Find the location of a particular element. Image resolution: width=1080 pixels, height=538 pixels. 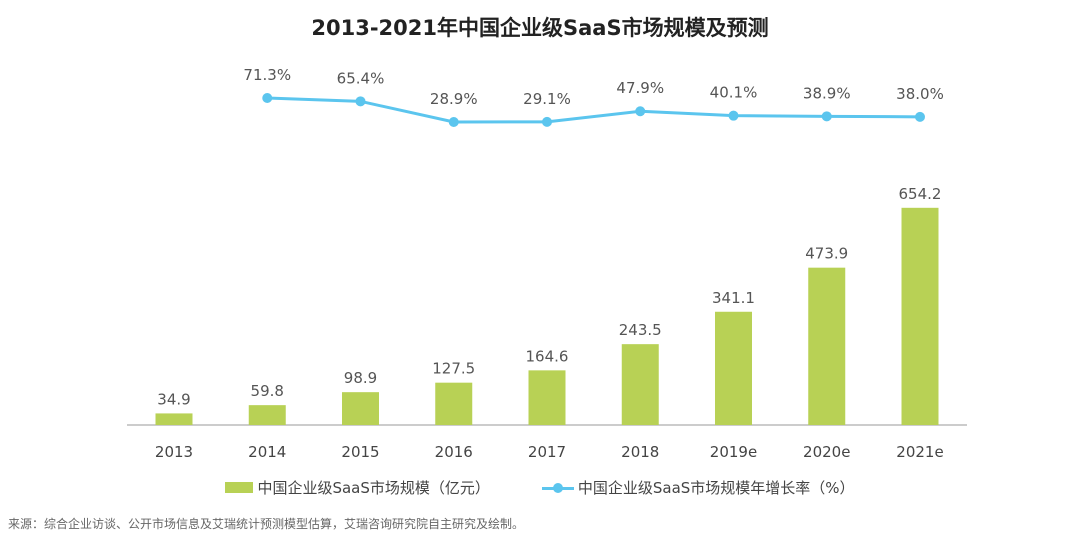

bar-label: 34.9 is located at coordinates (173, 399).